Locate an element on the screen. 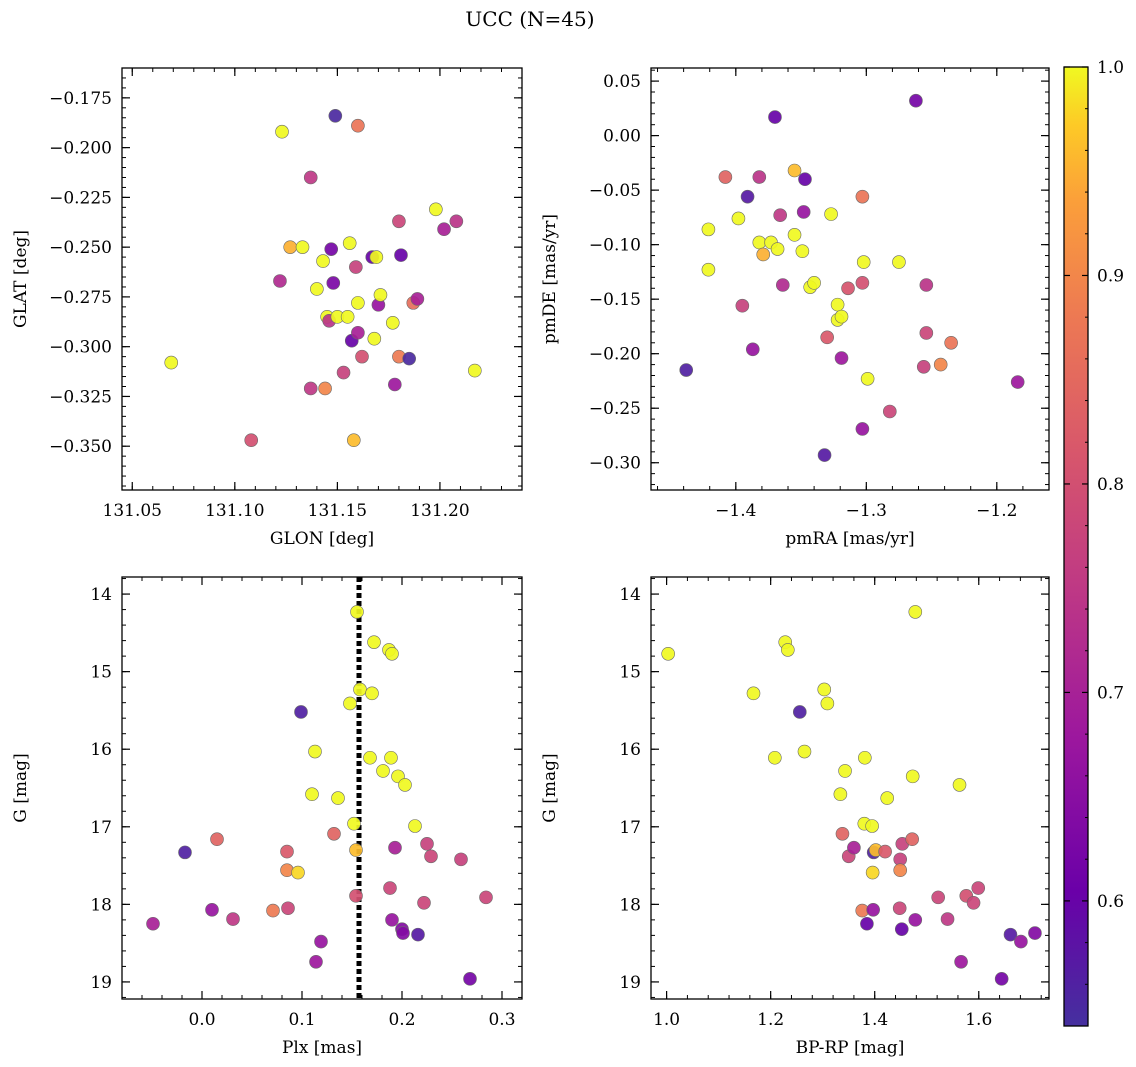 This screenshot has height=1067, width=1136. y-tick-label: −0.225 is located at coordinates (80, 198).